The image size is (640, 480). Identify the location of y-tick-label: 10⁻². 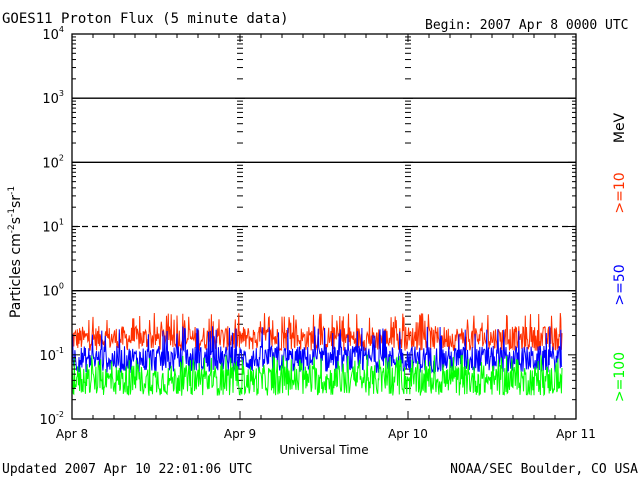
(51, 419).